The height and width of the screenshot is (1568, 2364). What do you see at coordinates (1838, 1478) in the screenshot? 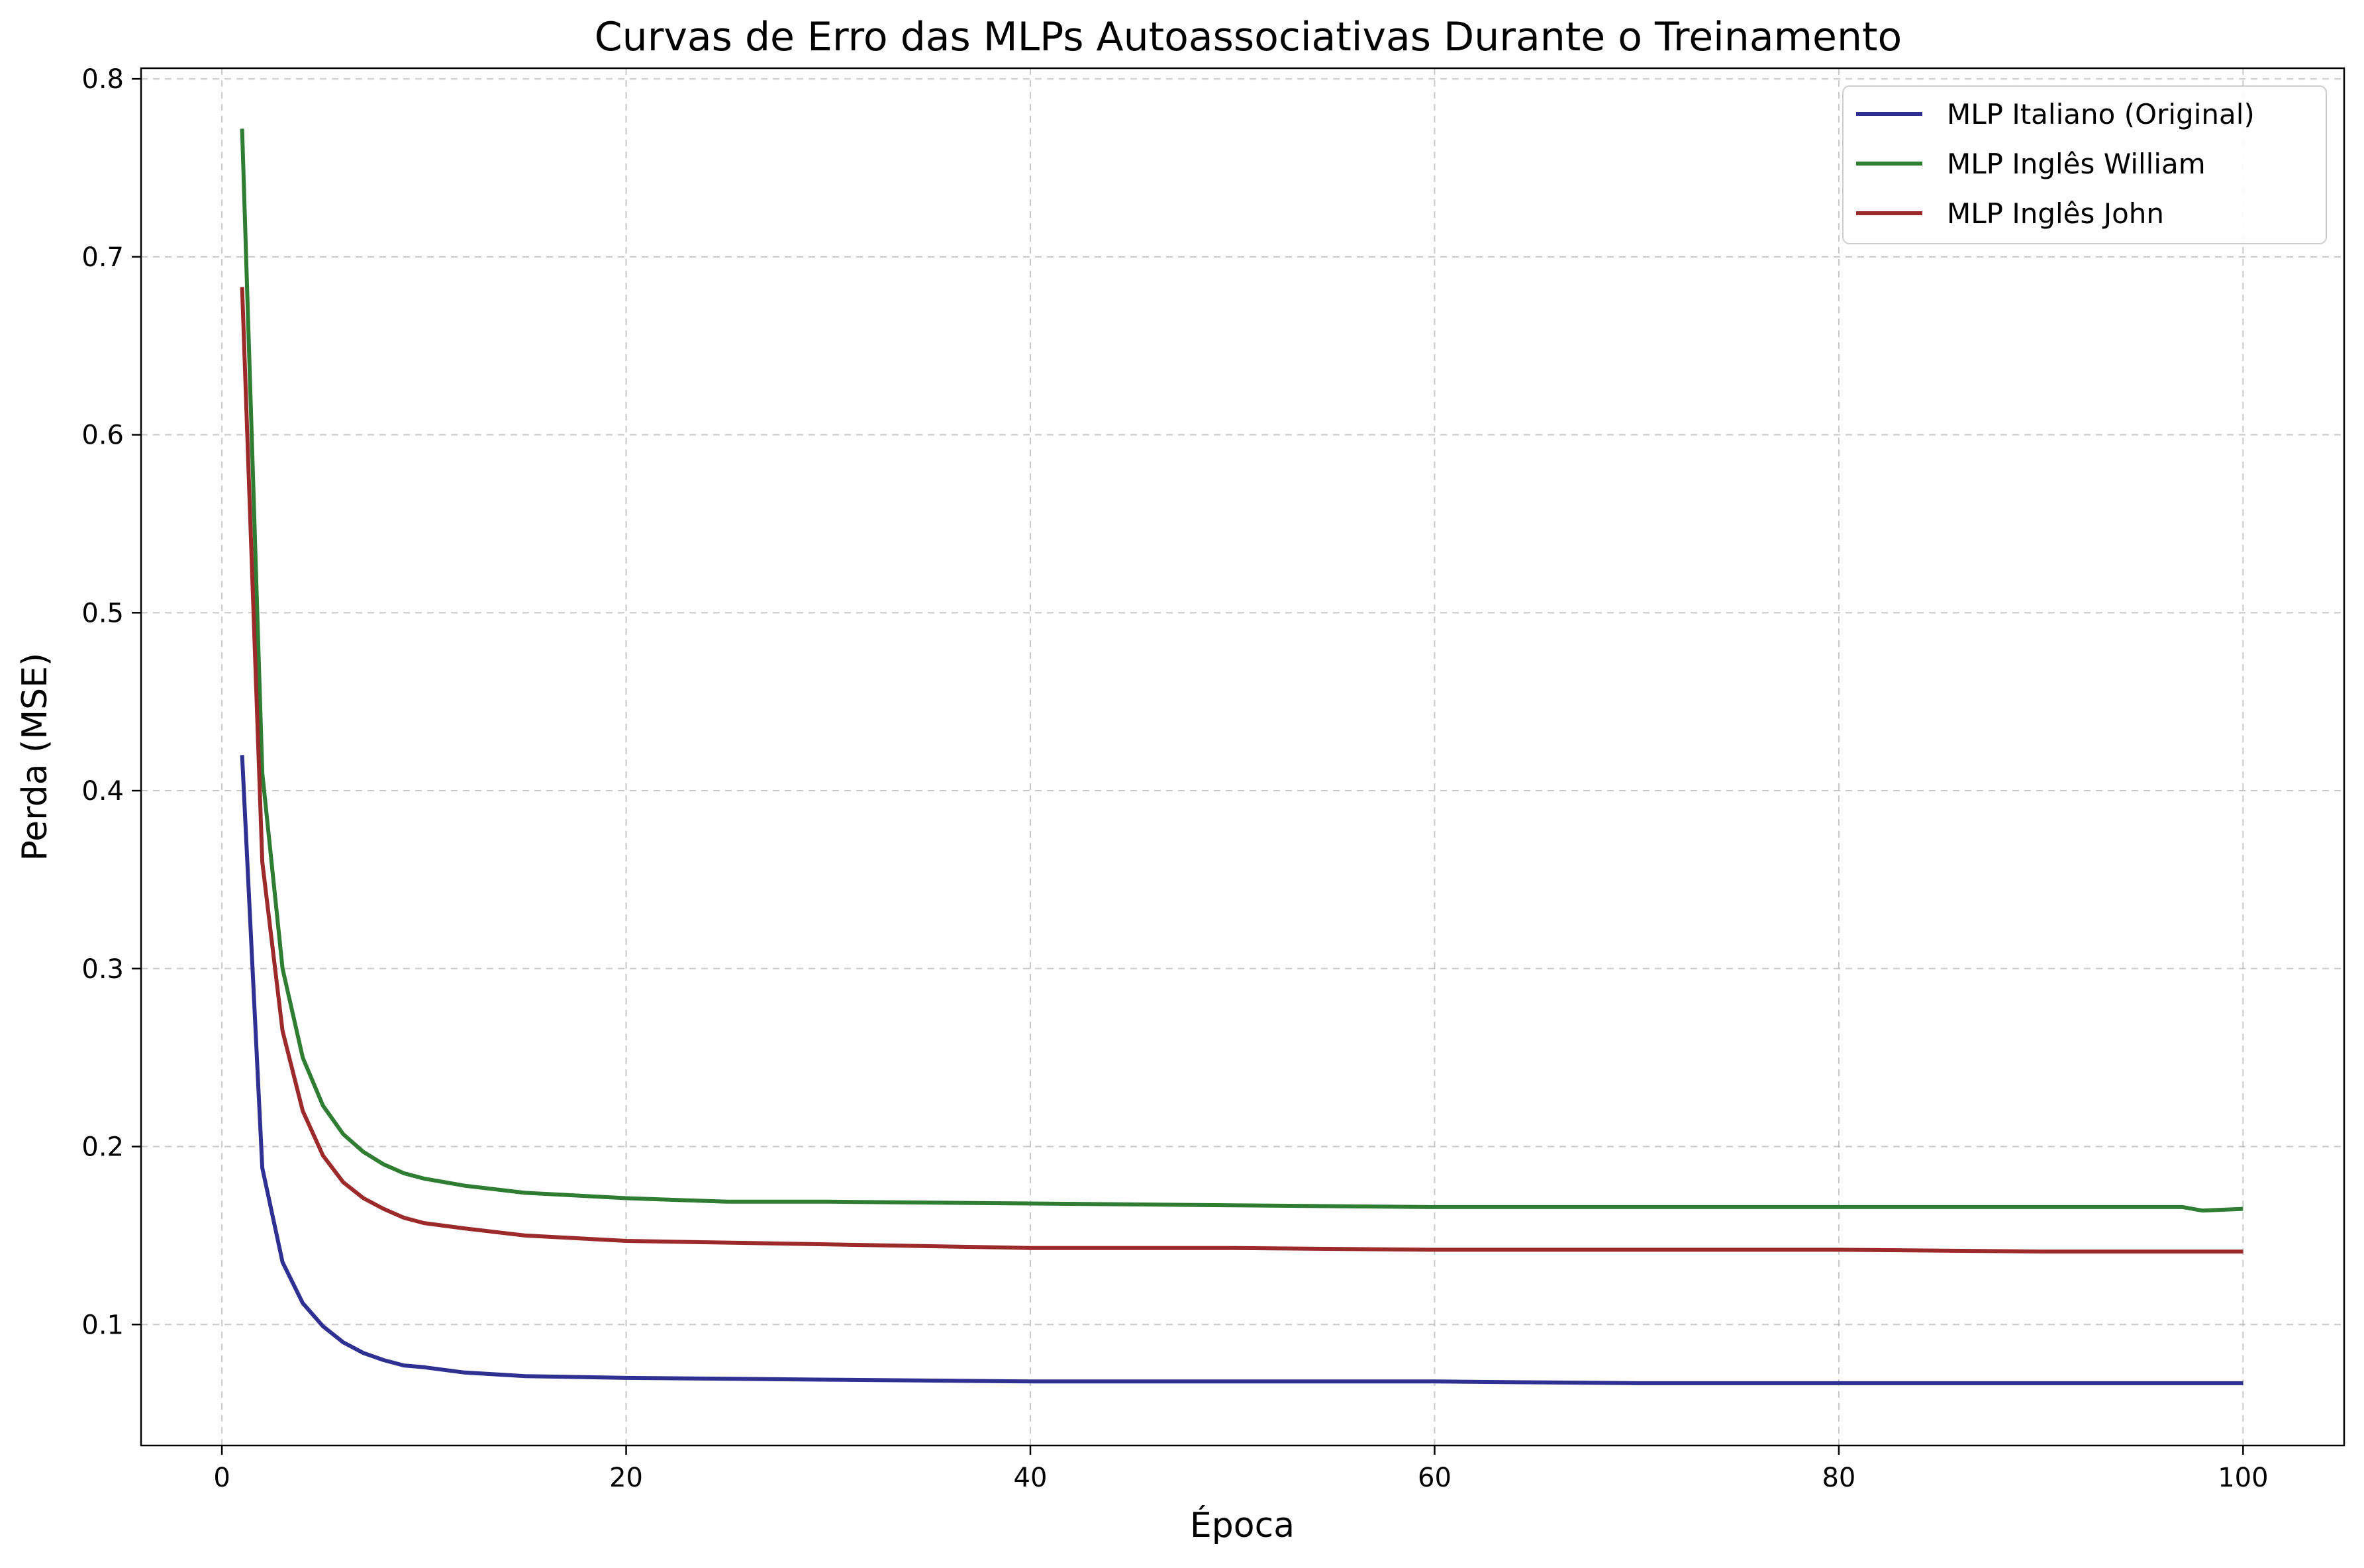
I see `x-tick-label: 80` at bounding box center [1838, 1478].